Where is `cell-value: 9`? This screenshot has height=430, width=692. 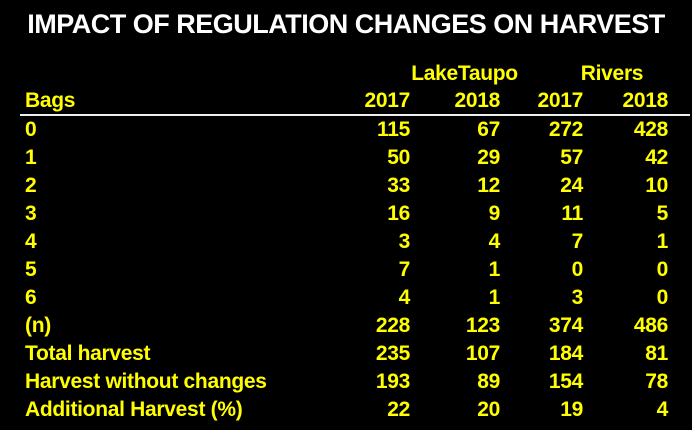 cell-value: 9 is located at coordinates (494, 213).